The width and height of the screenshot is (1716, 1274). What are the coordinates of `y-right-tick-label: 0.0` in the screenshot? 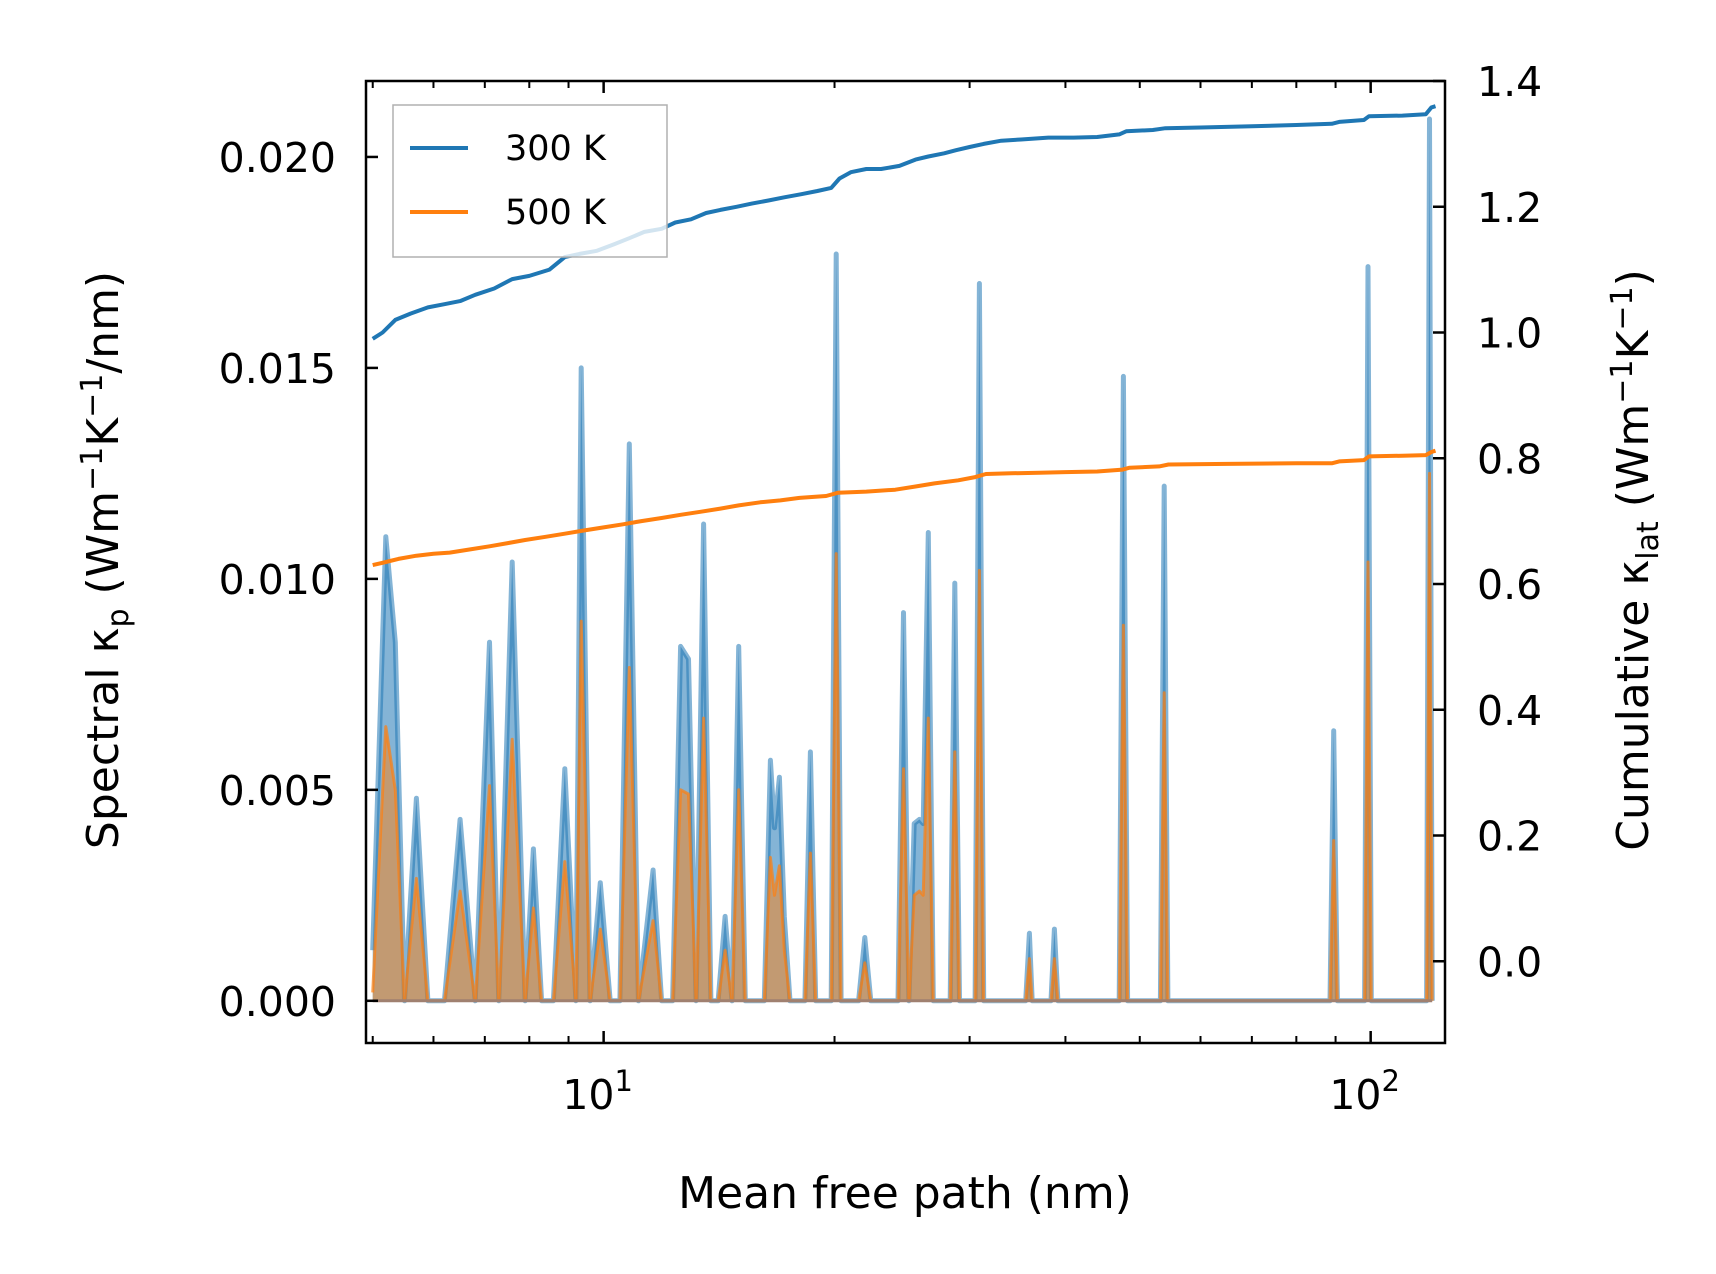 It's located at (1509, 962).